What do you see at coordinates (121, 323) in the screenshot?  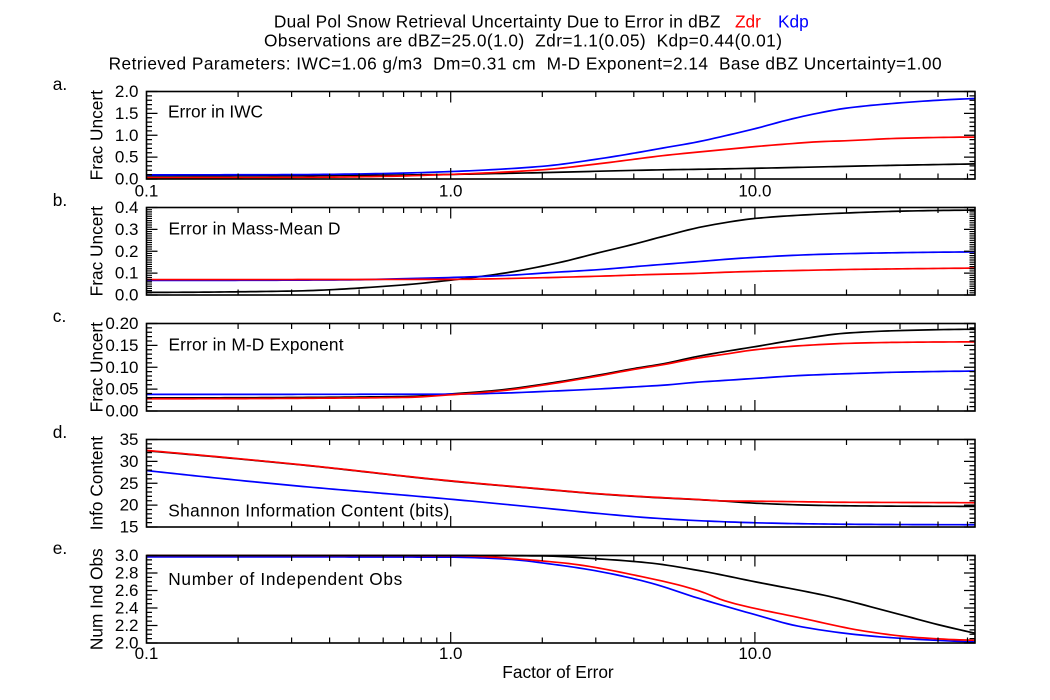 I see `svg-text: 0.20` at bounding box center [121, 323].